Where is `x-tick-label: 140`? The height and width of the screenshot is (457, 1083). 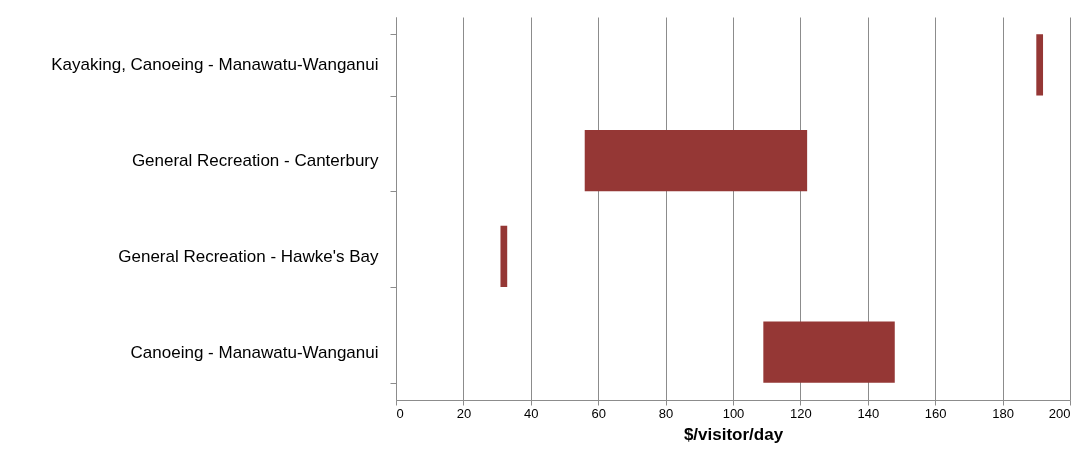
x-tick-label: 140 is located at coordinates (868, 413).